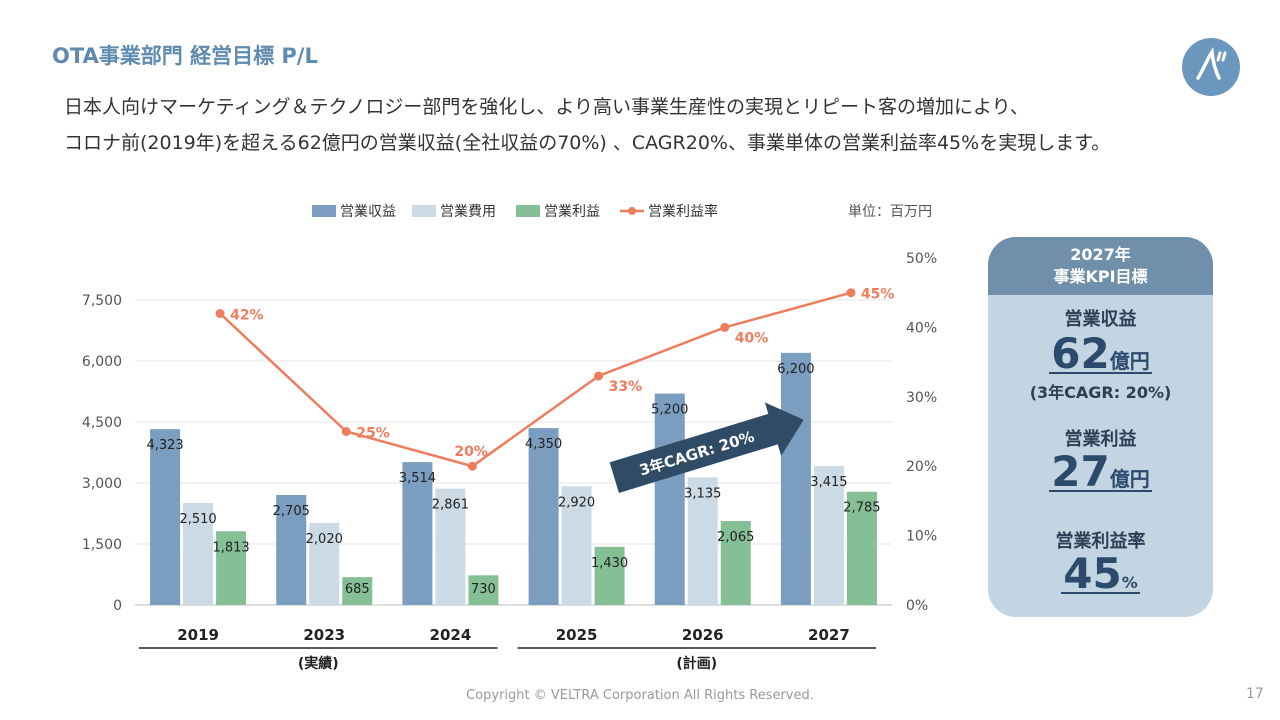 The width and height of the screenshot is (1280, 720). Describe the element at coordinates (102, 362) in the screenshot. I see `y-left-tick-label: 6,000` at that location.